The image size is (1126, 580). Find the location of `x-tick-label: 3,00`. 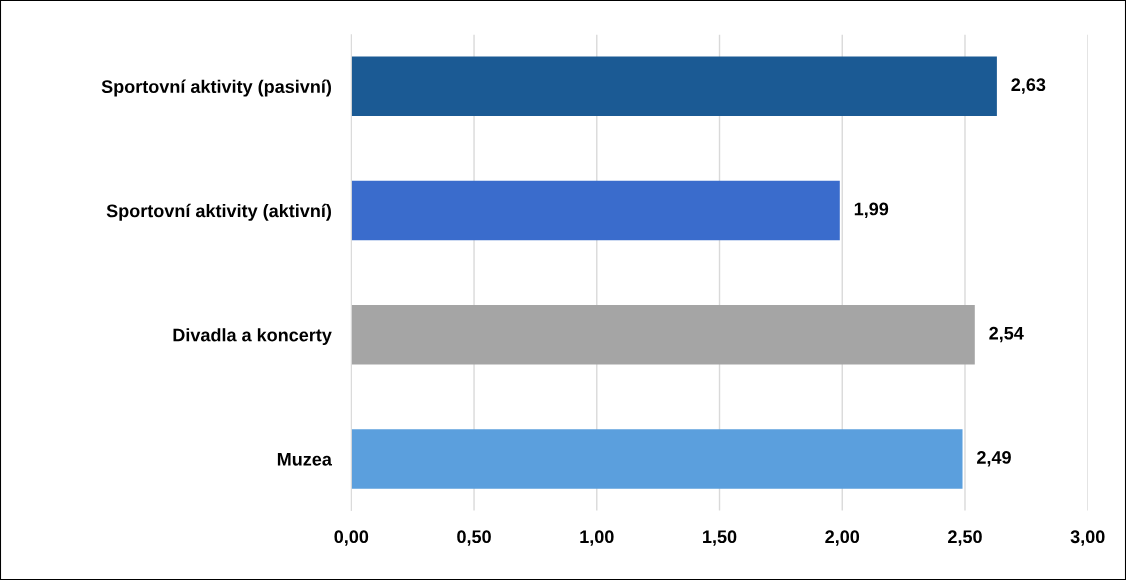

x-tick-label: 3,00 is located at coordinates (1087, 538).